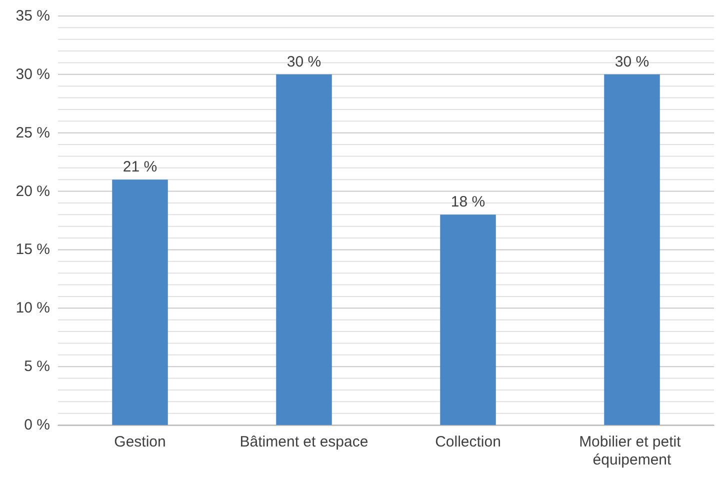 The image size is (720, 483). Describe the element at coordinates (140, 167) in the screenshot. I see `data-label: 21 %` at that location.